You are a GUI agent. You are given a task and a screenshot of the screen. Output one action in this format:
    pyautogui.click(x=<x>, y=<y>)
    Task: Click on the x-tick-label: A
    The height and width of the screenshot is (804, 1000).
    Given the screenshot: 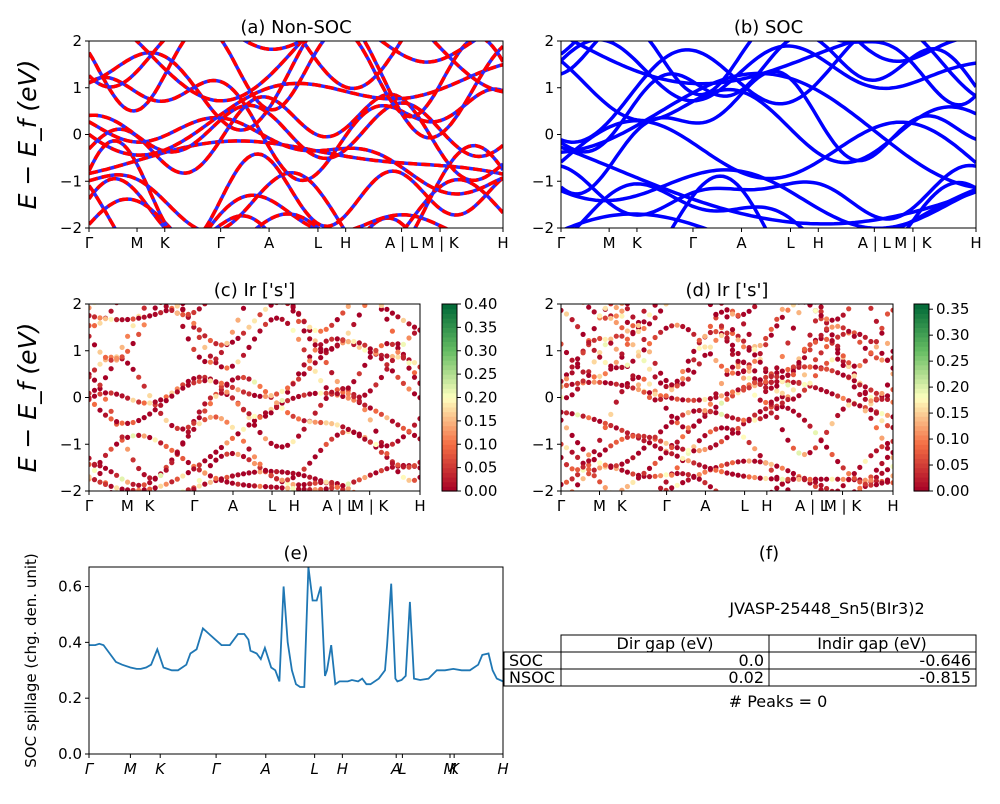 What is the action you would take?
    pyautogui.click(x=233, y=506)
    